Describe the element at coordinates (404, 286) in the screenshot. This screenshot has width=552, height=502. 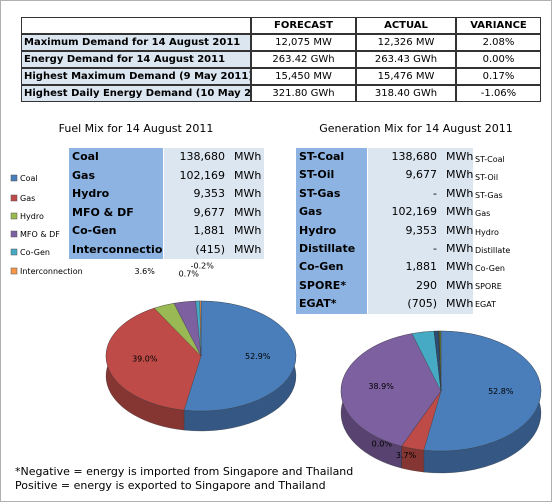
I see `value-cell: 290` at that location.